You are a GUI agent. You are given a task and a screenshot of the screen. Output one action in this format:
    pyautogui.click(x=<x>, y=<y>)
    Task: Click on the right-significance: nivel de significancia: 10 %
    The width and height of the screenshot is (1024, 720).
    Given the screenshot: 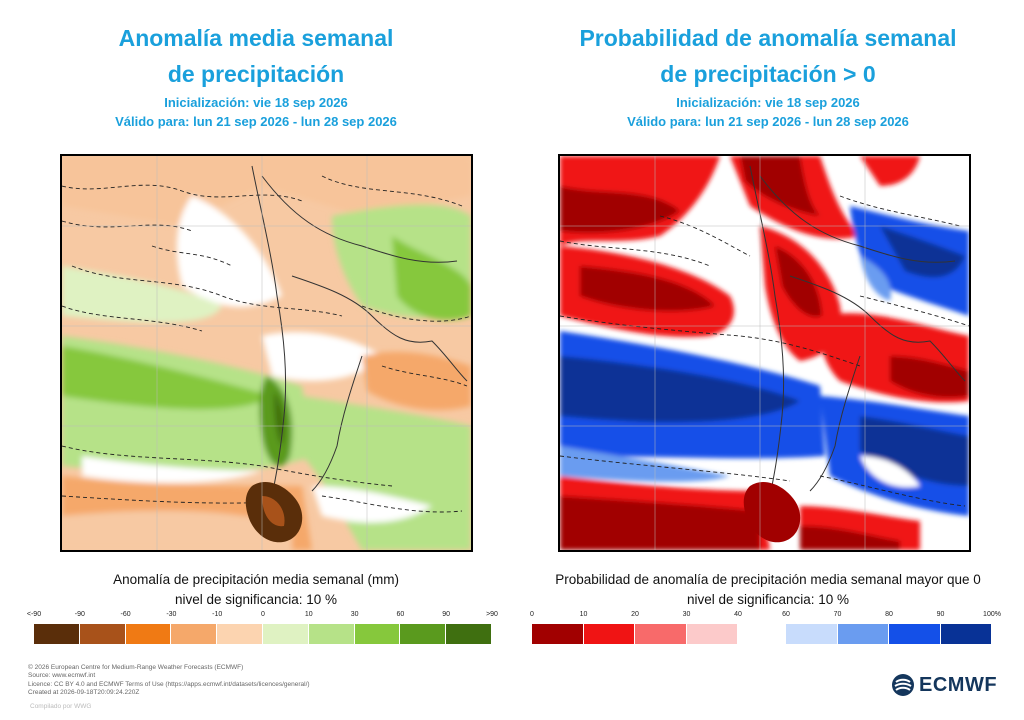 What is the action you would take?
    pyautogui.click(x=768, y=599)
    